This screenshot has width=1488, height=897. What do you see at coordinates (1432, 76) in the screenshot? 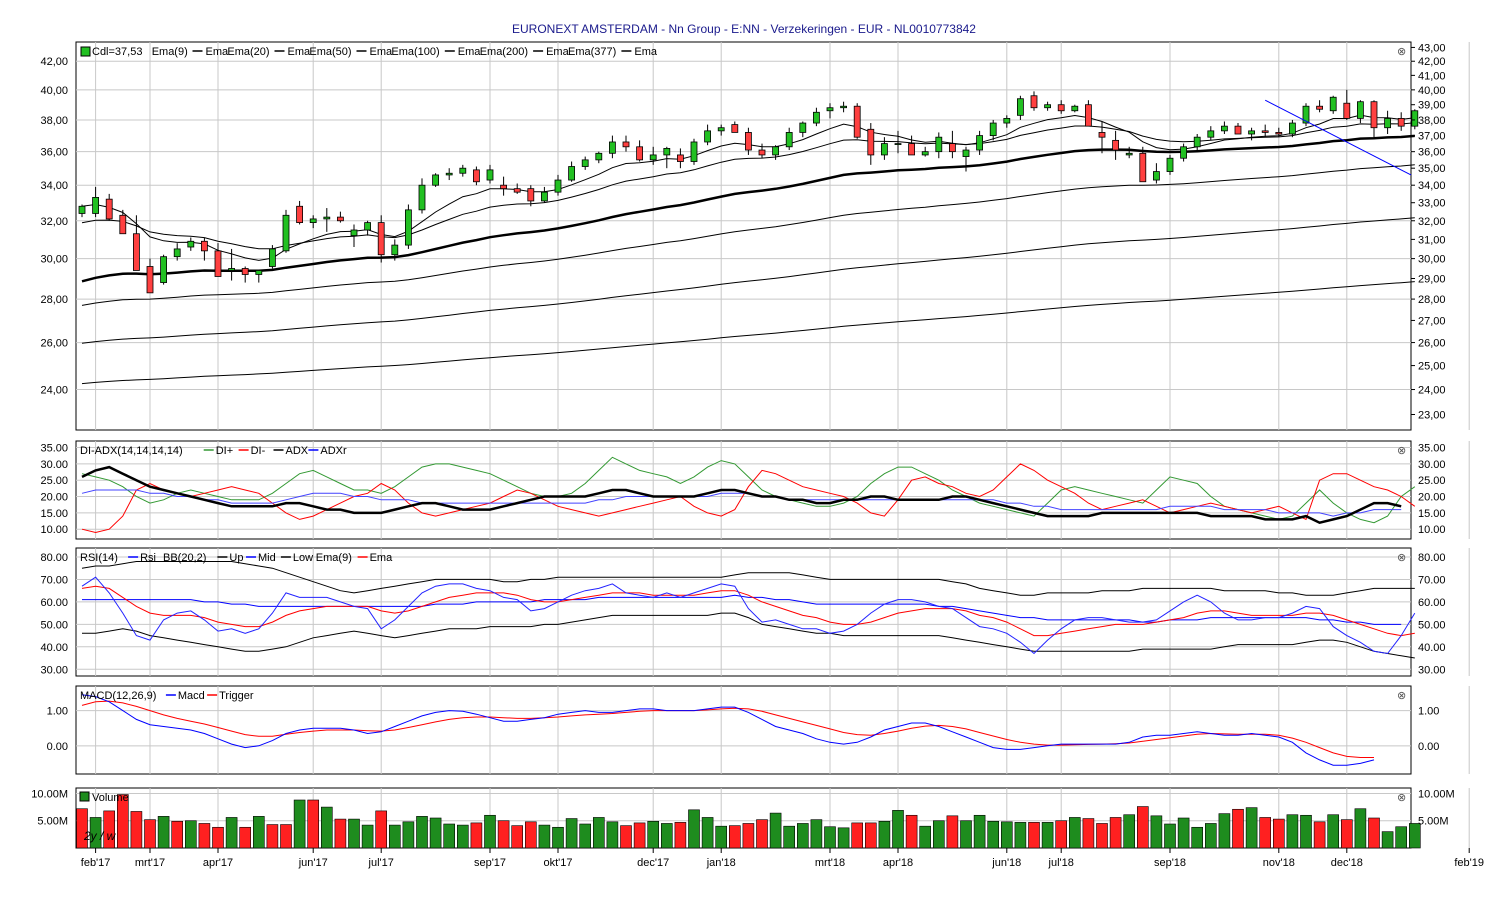
I see `price-tick-right: 41,00` at bounding box center [1432, 76].